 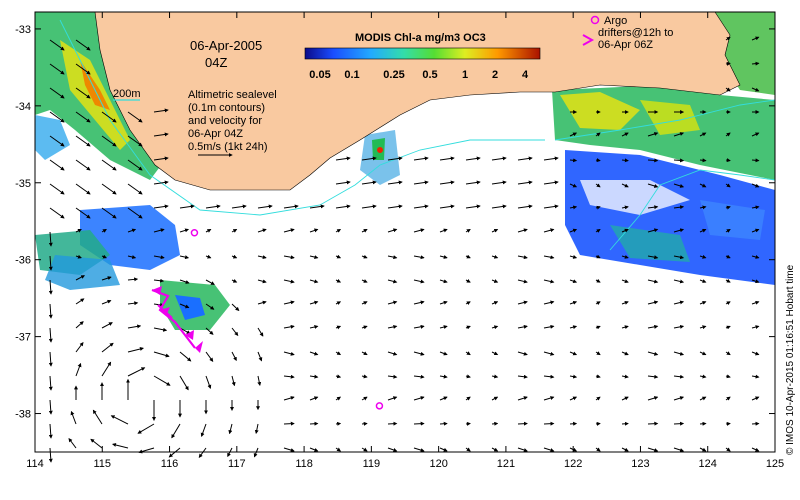 I want to click on legend-line-5: 0.5m/s (1kt 24h), so click(x=227, y=147).